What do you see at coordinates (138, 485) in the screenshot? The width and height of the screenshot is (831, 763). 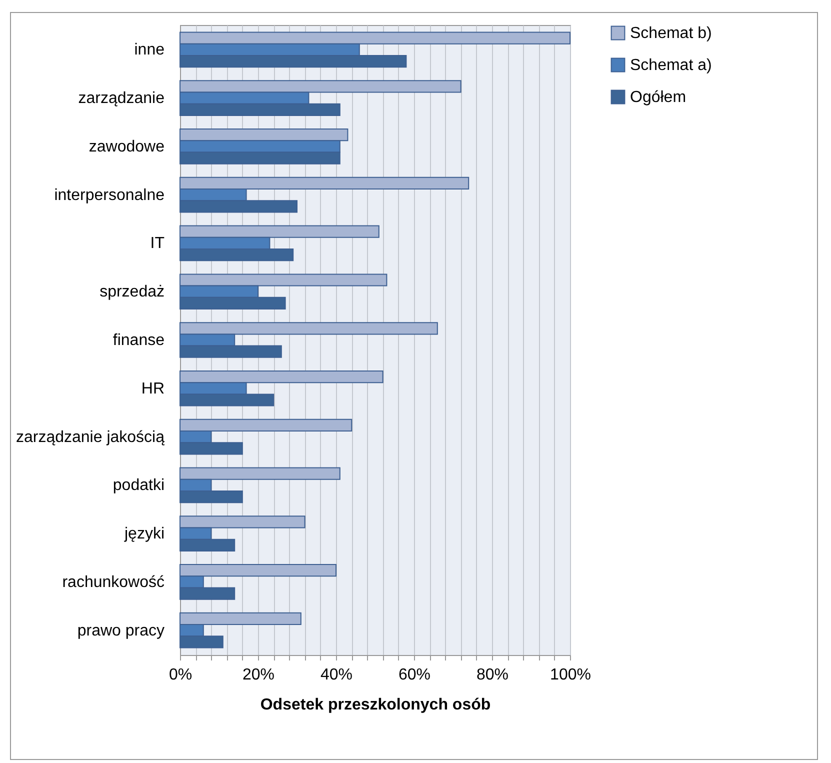 I see `y-tick-label: podatki` at bounding box center [138, 485].